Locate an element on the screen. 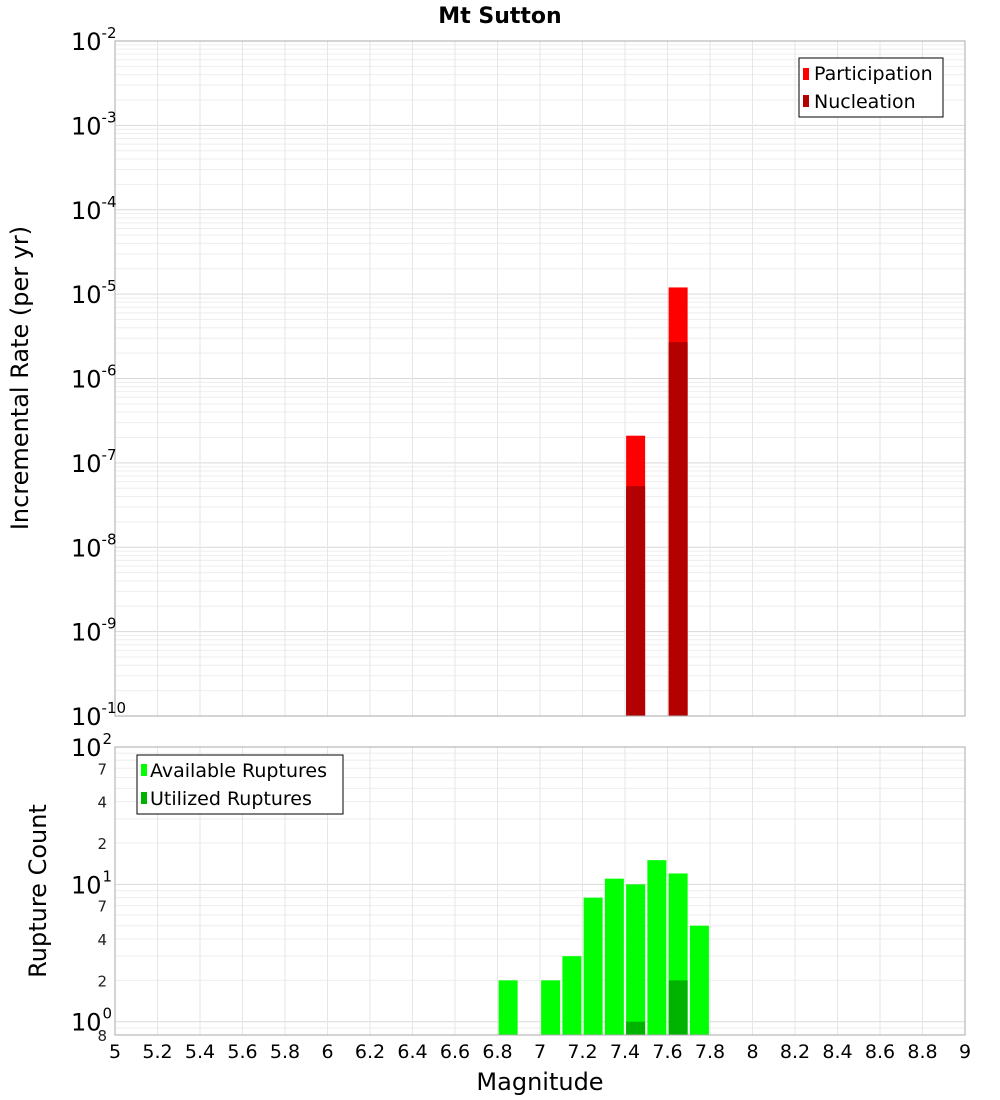  x-tick-label: 7.4 is located at coordinates (625, 1052).